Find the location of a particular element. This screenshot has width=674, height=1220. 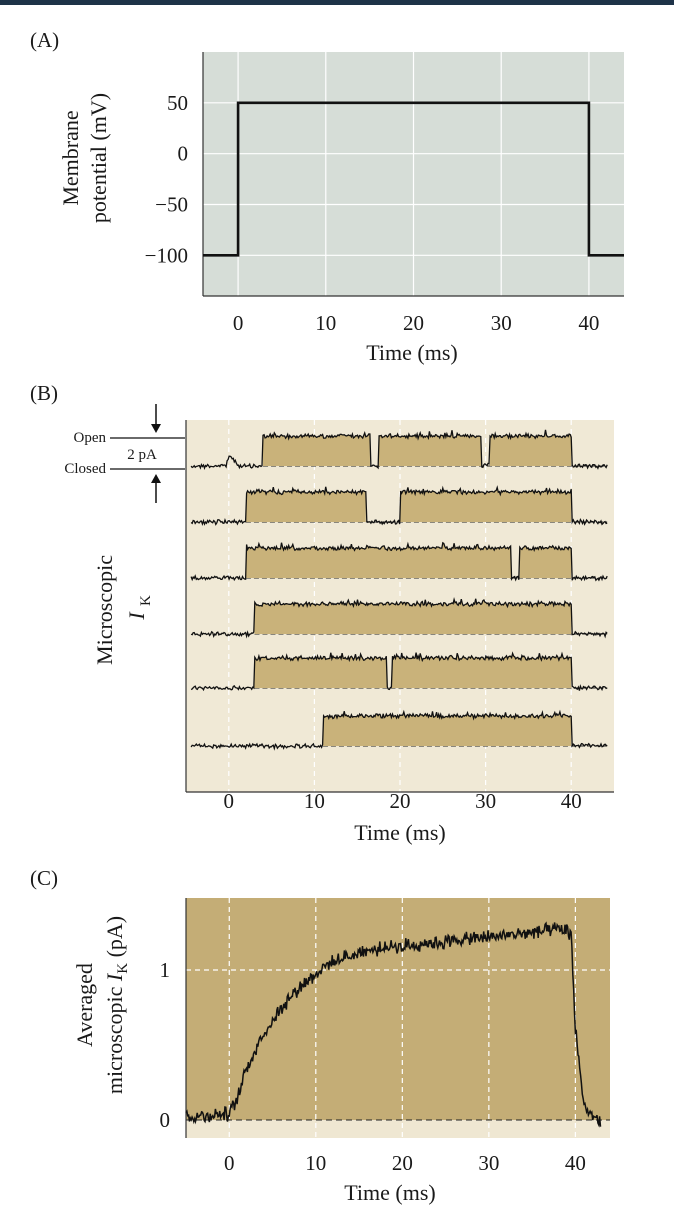

panel-a-ytick-label: −100 is located at coordinates (166, 255).